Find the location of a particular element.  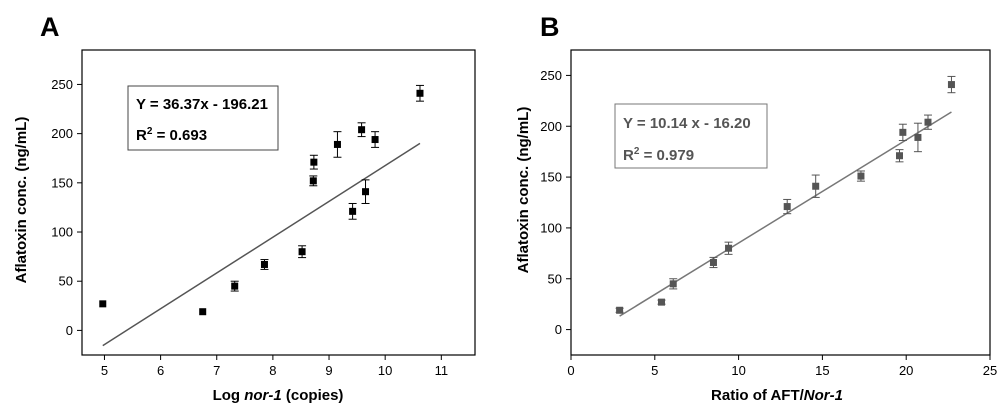

panel-b-r-squared-value: = 0.979 is located at coordinates (666, 155).